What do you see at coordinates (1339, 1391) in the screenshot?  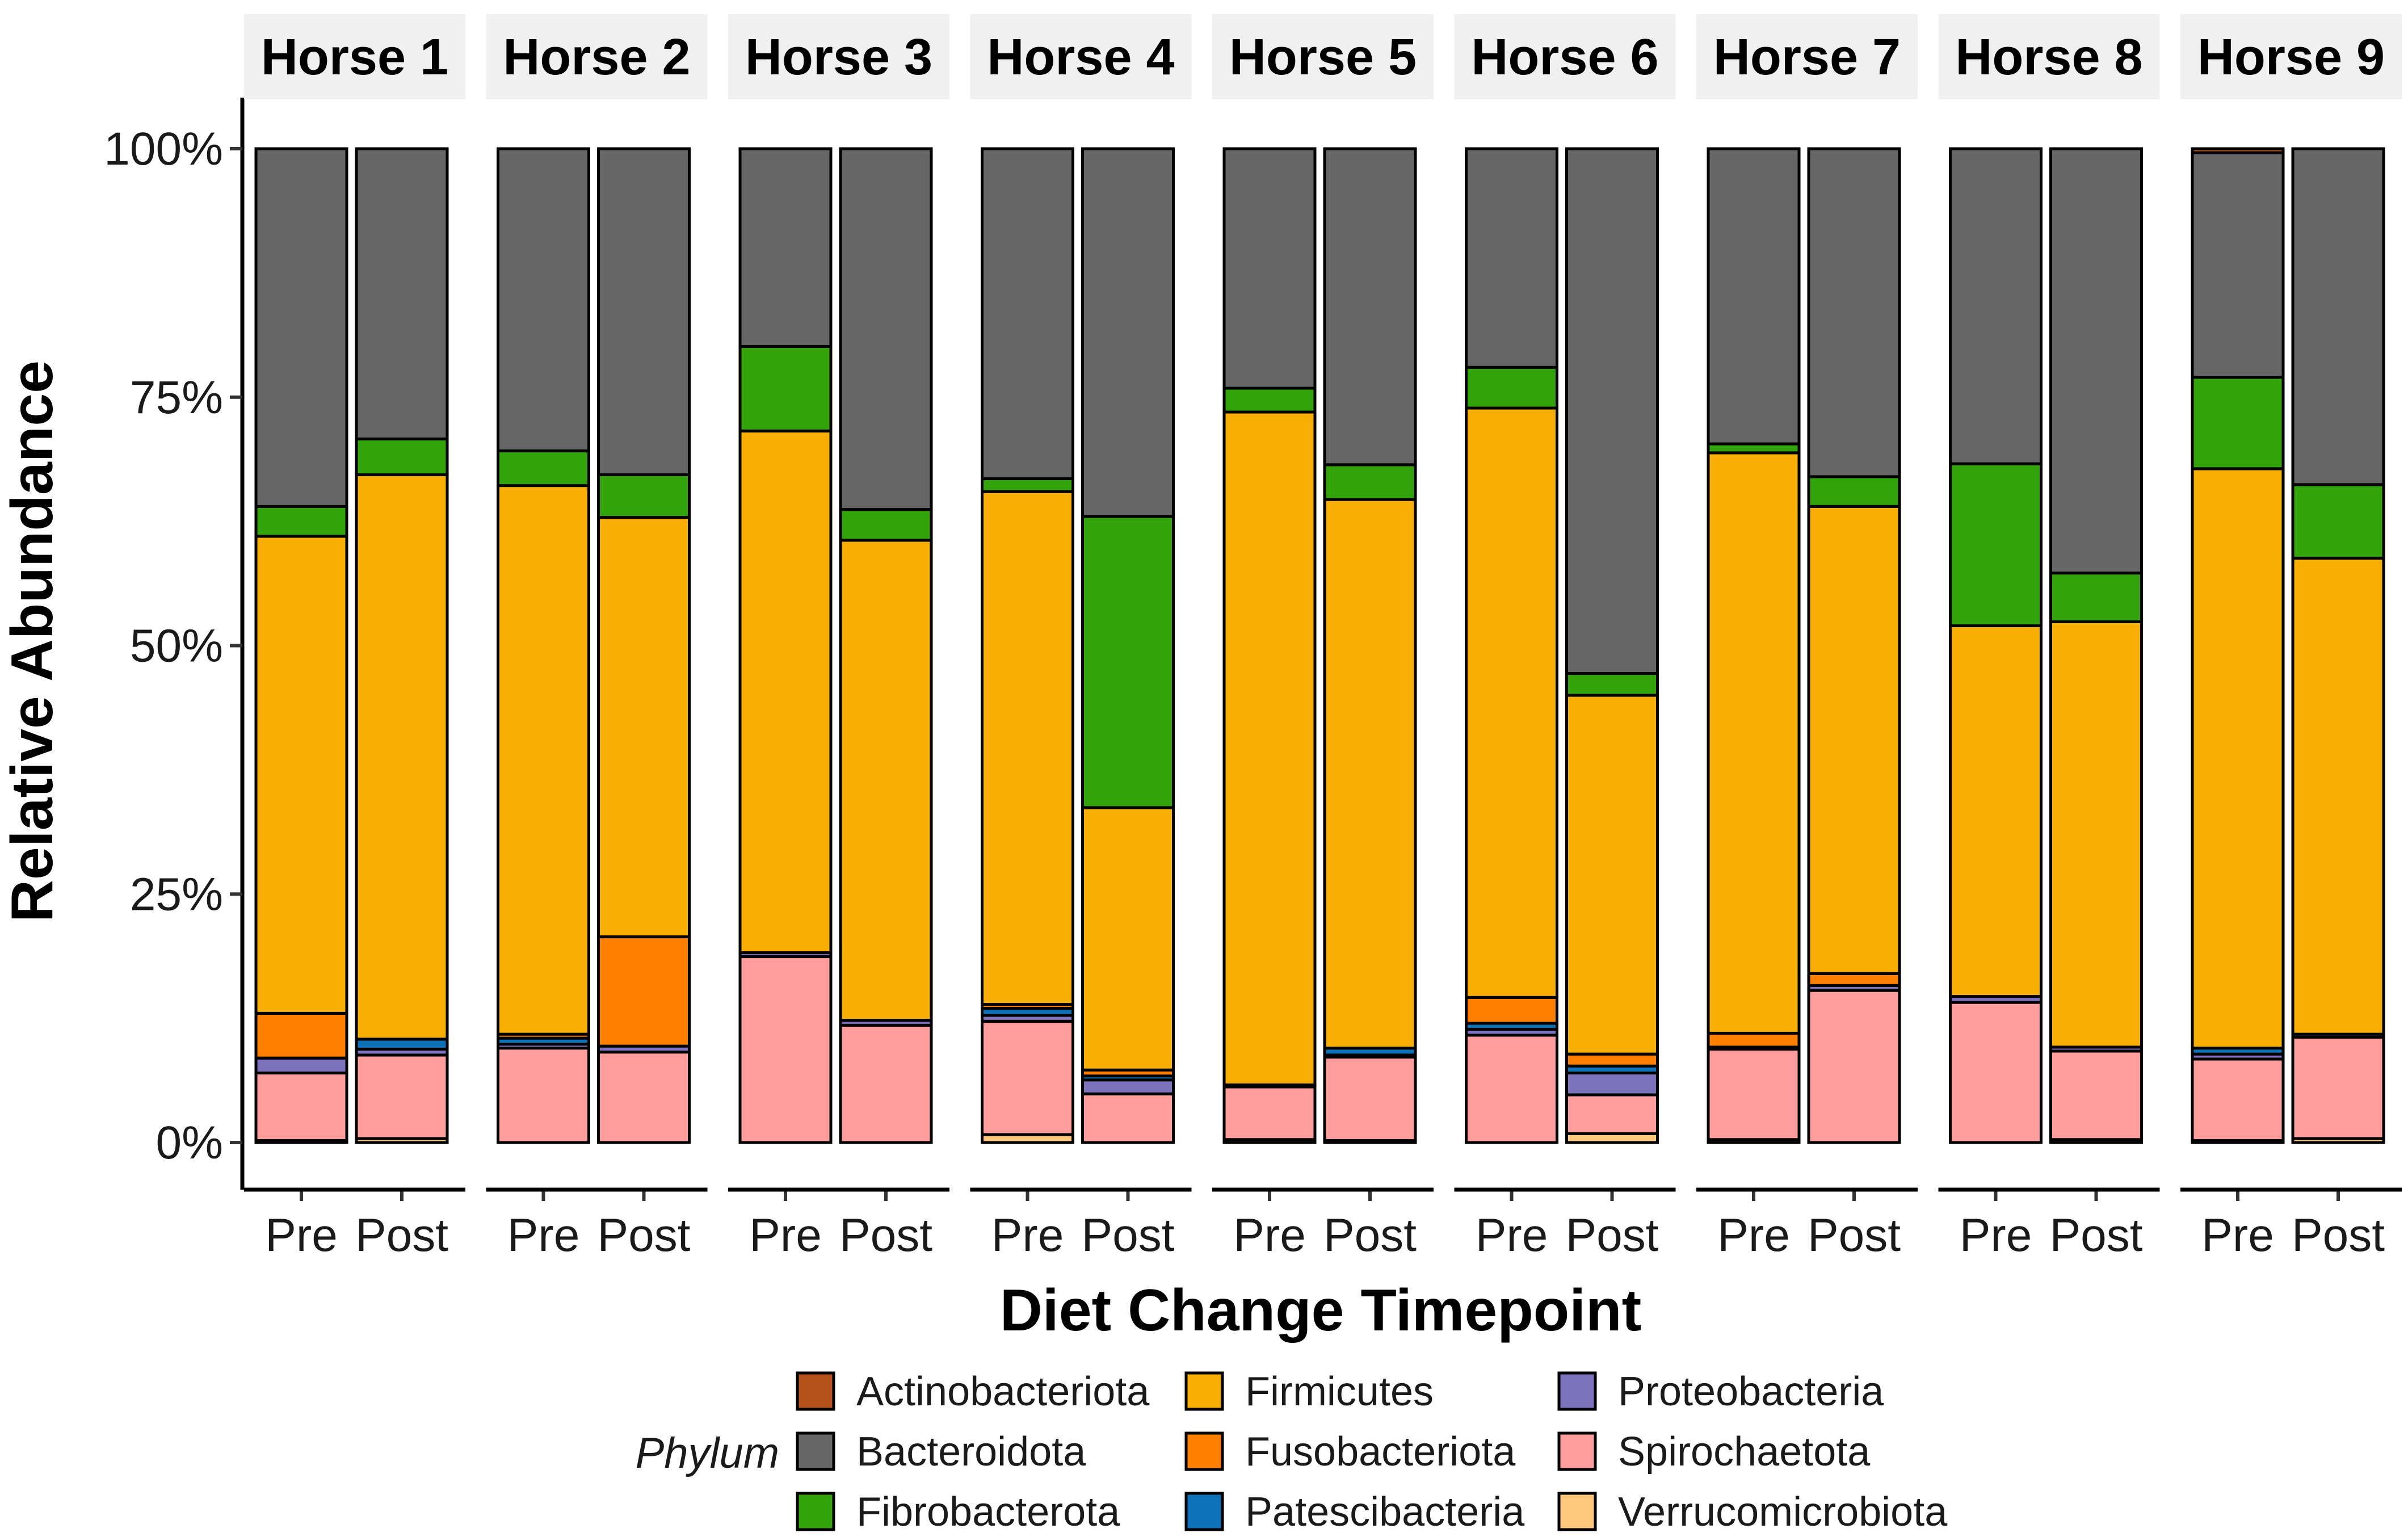 I see `legend-label: Firmicutes` at bounding box center [1339, 1391].